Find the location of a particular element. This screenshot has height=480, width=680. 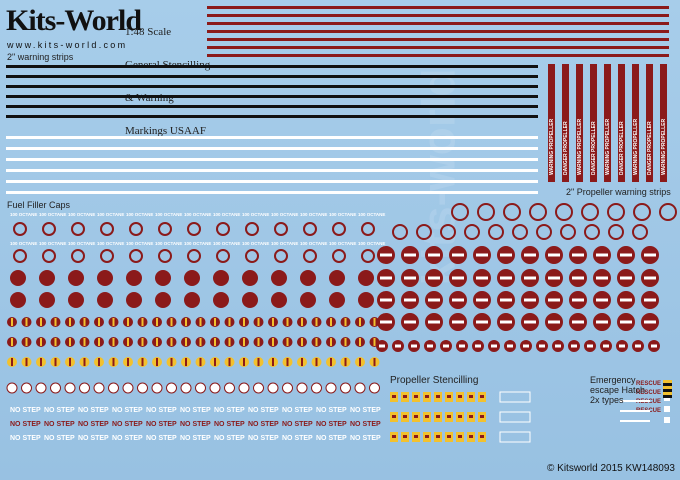

logo: Kits-World is located at coordinates (74, 21).